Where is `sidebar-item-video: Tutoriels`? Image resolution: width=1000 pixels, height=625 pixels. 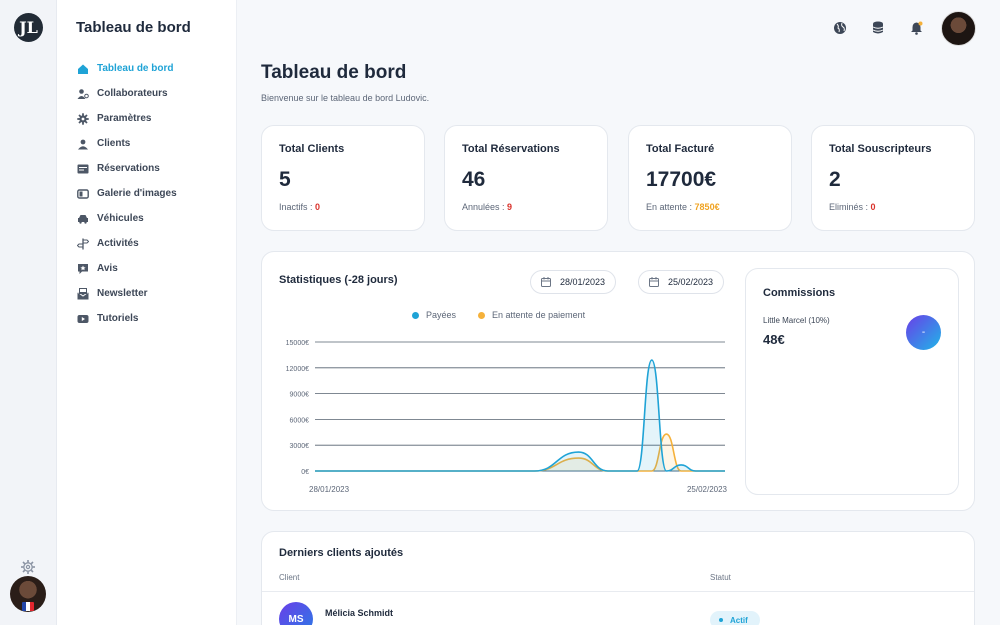 sidebar-item-video: Tutoriels is located at coordinates (126, 318).